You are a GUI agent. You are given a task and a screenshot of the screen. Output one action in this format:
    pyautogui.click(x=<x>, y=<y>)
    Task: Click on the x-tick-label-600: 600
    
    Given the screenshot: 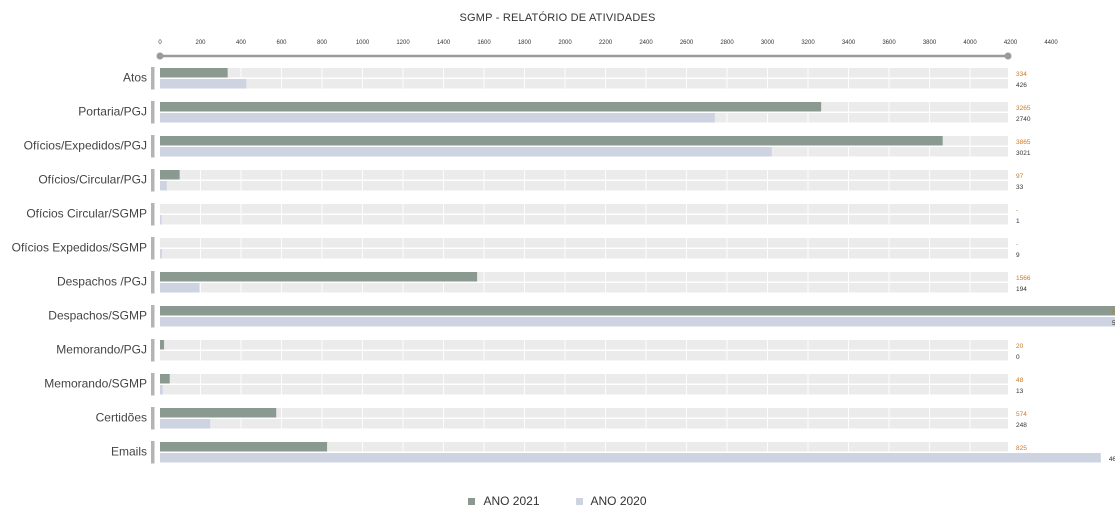 What is the action you would take?
    pyautogui.click(x=281, y=43)
    